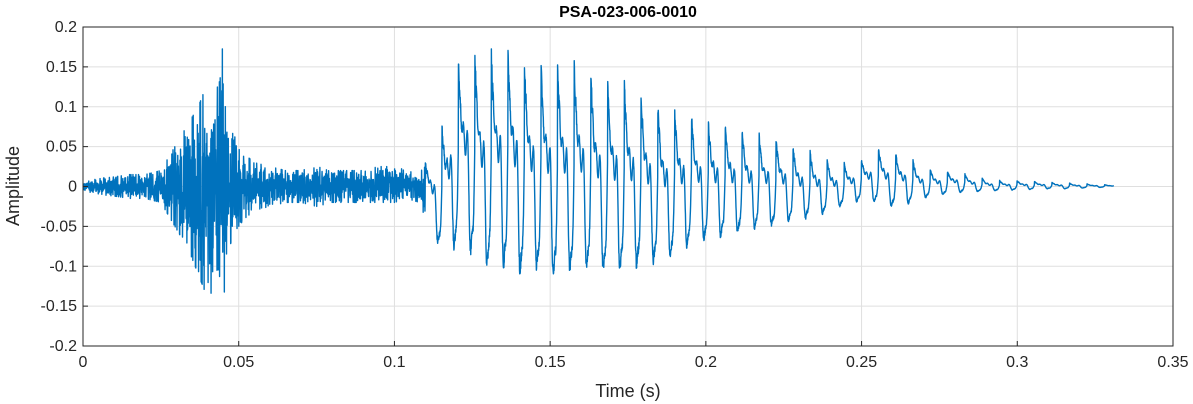 The image size is (1193, 404). I want to click on x-tick-label: 0.05, so click(238, 362).